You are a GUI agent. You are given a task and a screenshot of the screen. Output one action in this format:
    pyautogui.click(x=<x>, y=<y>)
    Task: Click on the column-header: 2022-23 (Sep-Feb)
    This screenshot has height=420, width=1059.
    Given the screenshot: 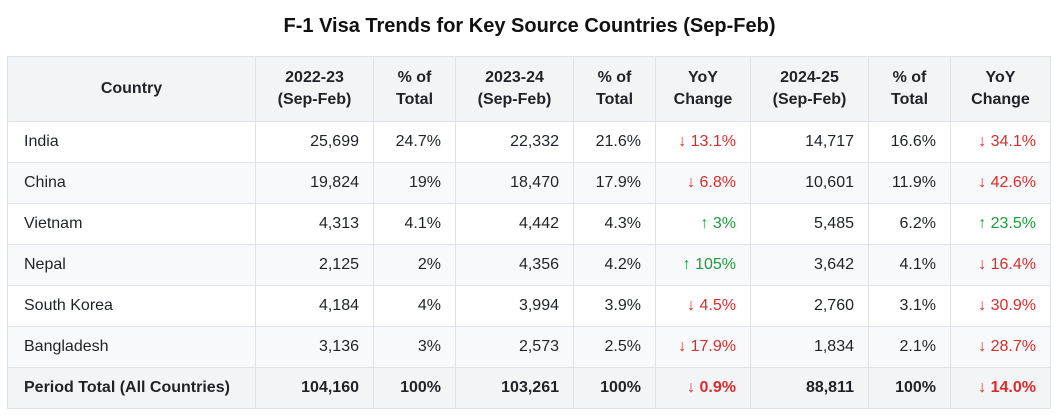 What is the action you would take?
    pyautogui.click(x=314, y=89)
    